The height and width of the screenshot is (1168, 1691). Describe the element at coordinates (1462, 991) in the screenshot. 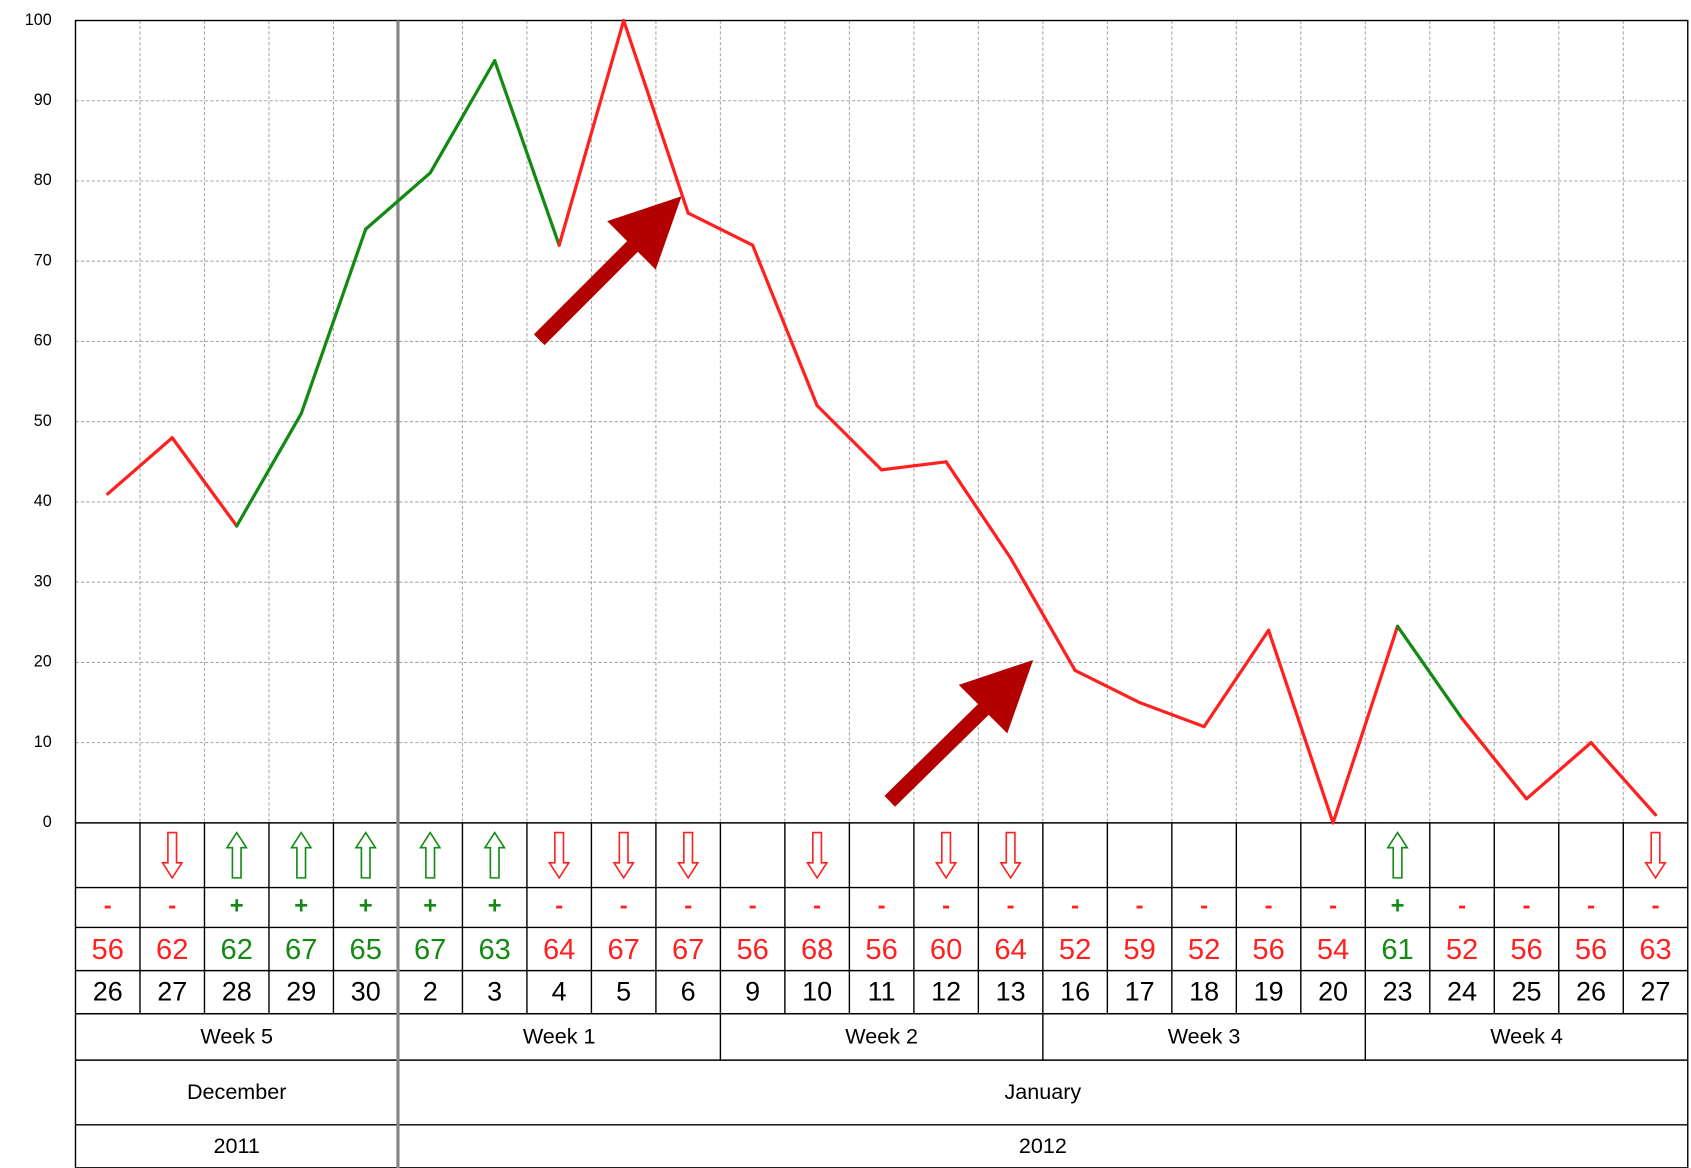

I see `x-tick-label: 24` at that location.